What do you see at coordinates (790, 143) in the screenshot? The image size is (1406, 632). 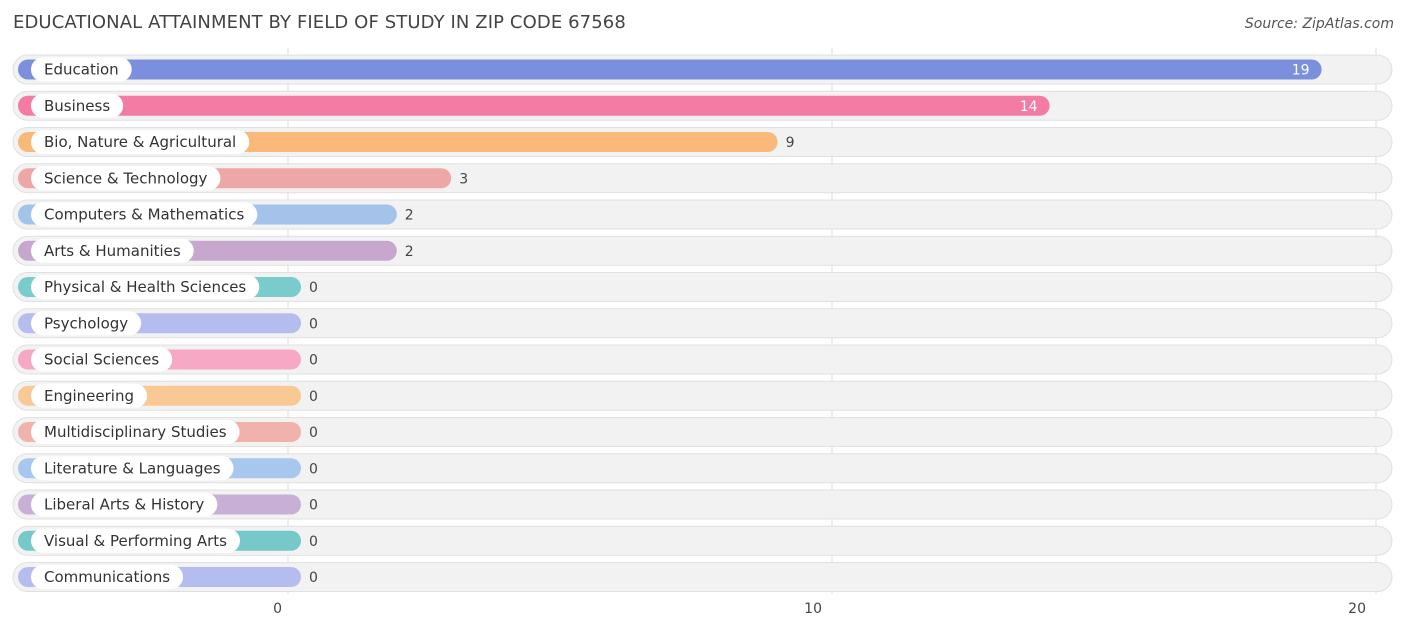 I see `value-label: 9` at bounding box center [790, 143].